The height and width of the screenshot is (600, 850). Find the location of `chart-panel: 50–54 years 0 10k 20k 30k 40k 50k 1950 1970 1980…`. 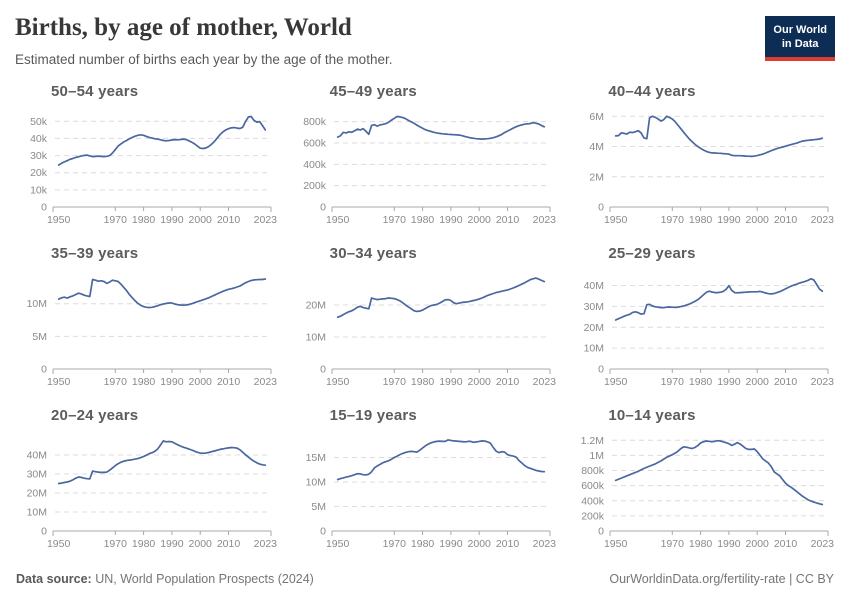

chart-panel: 50–54 years 0 10k 20k 30k 40k 50k 1950 1970 1980… is located at coordinates (146, 156).